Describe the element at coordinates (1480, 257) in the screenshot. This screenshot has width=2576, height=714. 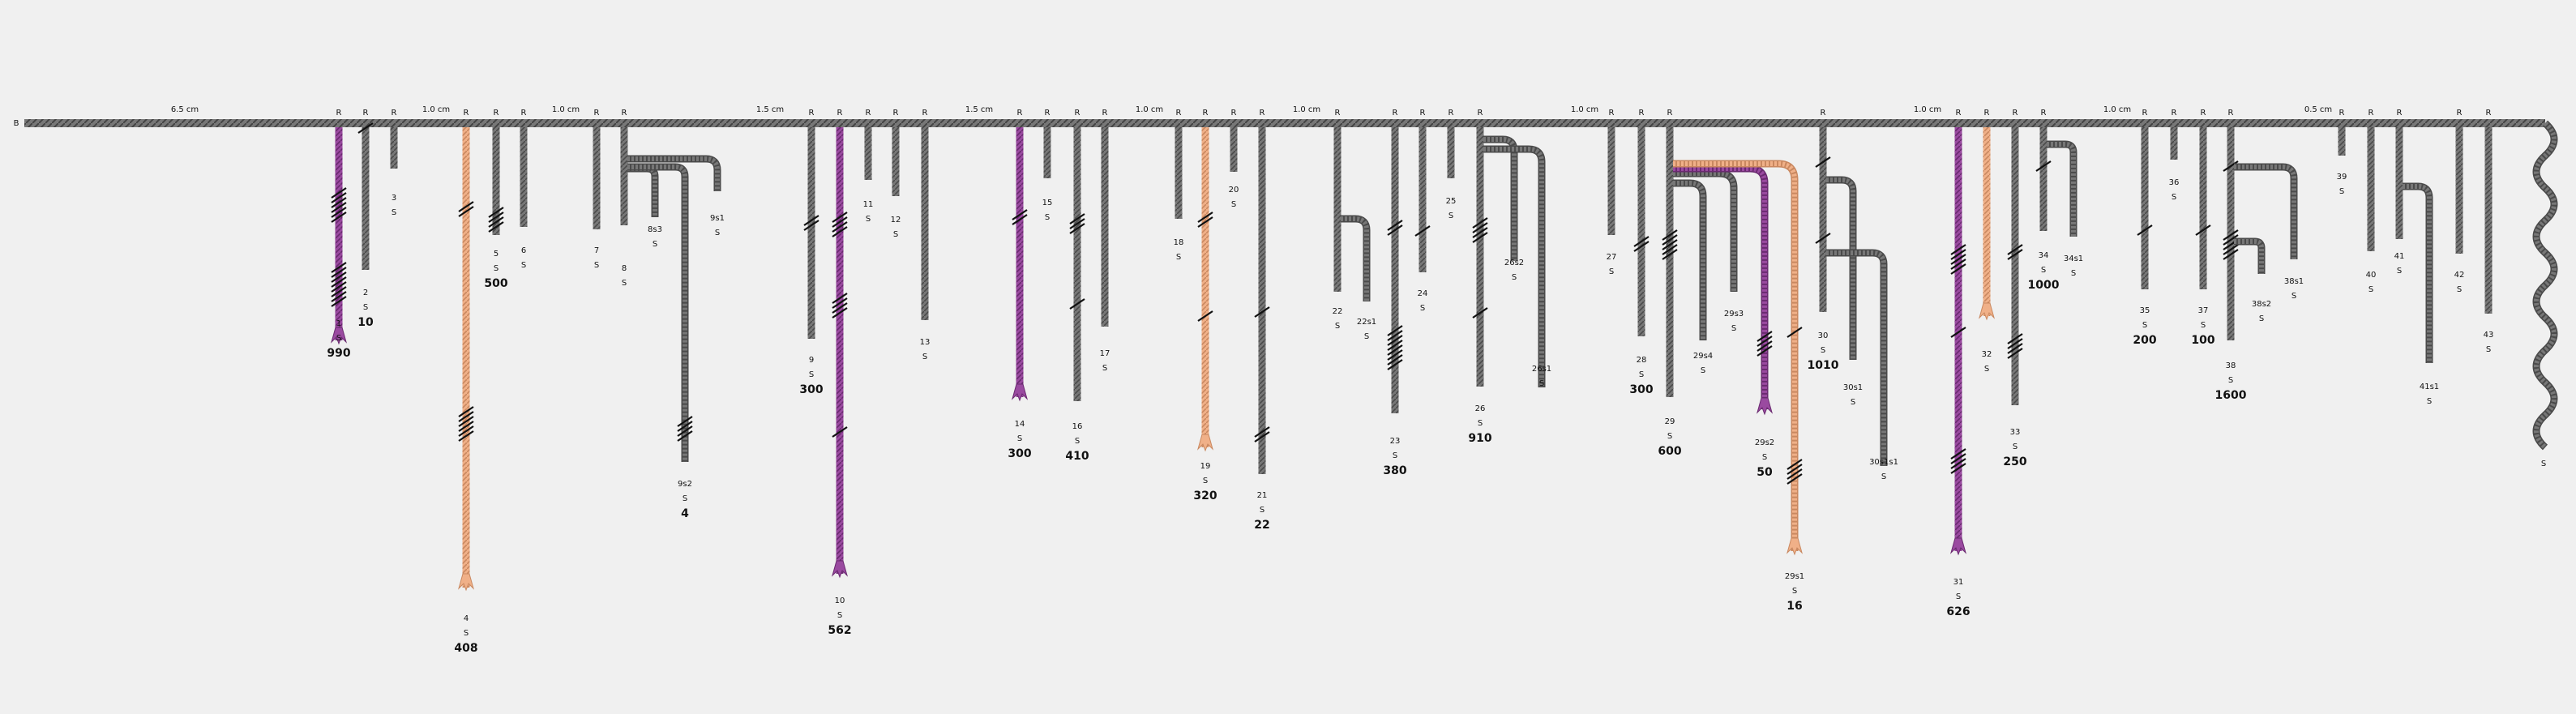
I see `pendant-26-cord` at that location.